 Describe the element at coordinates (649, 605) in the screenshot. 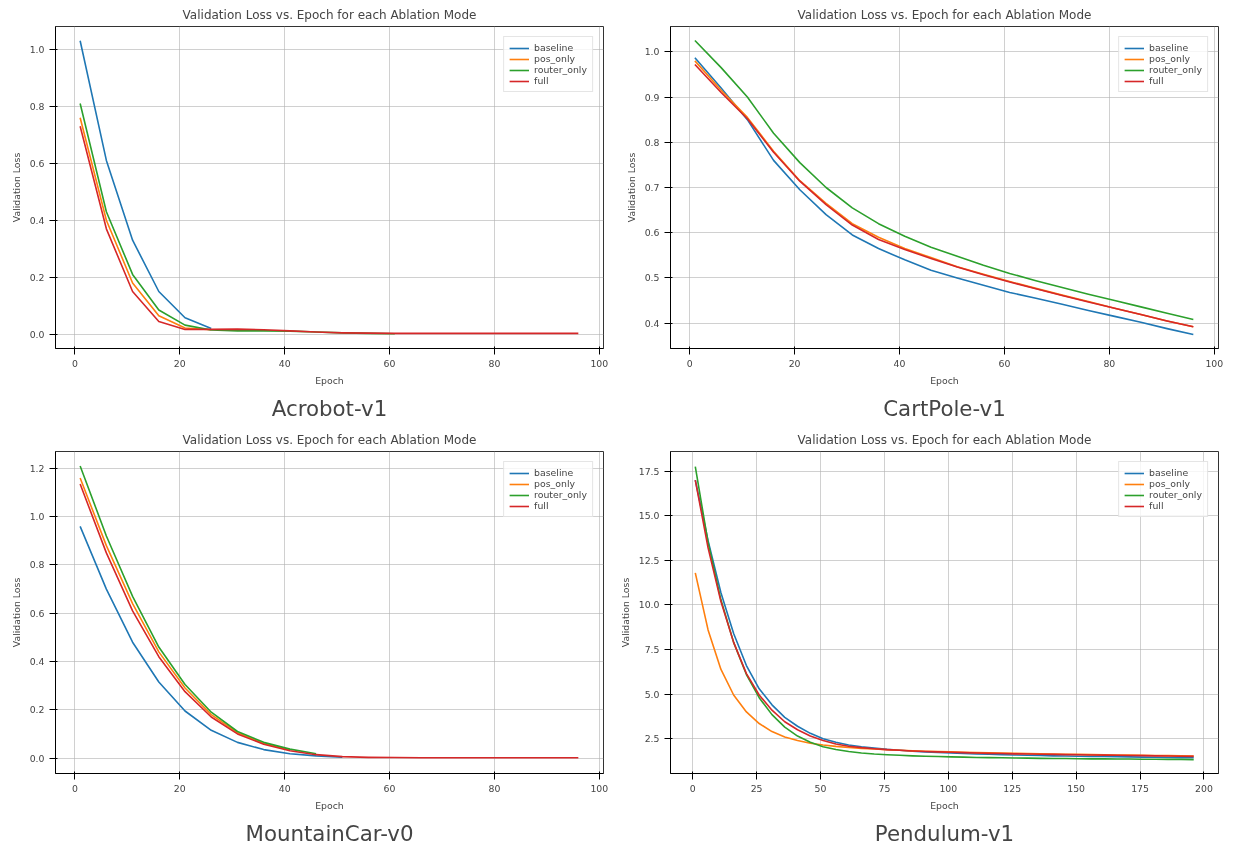

I see `y-tick-label: 10.0` at that location.